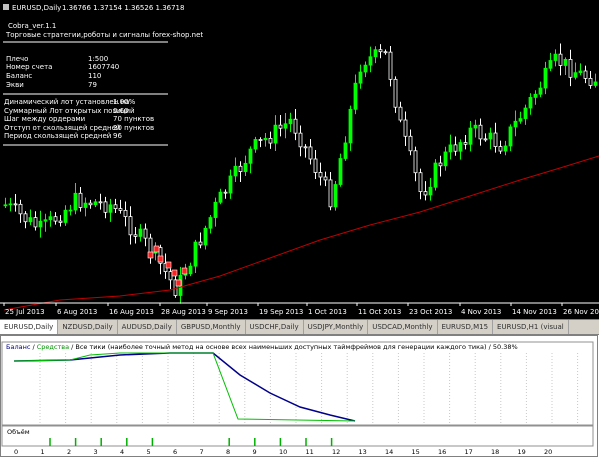  What do you see at coordinates (29, 327) in the screenshot?
I see `chart-tab: EURUSD,Daily` at bounding box center [29, 327].